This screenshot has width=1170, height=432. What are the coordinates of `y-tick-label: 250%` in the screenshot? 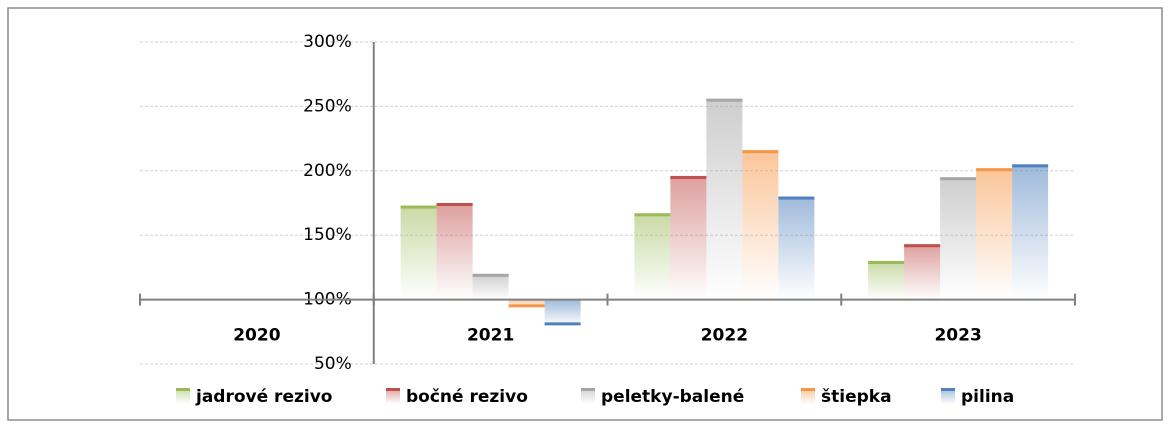 It's located at (327, 106).